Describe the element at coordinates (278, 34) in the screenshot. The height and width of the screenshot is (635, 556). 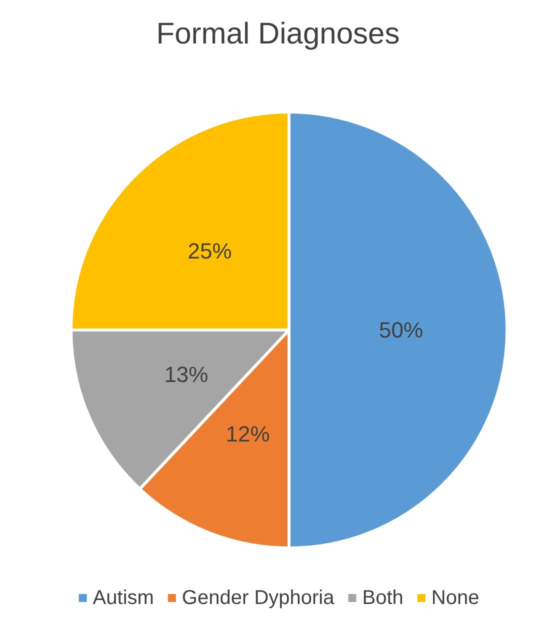
I see `chart-title: Formal Diagnoses` at that location.